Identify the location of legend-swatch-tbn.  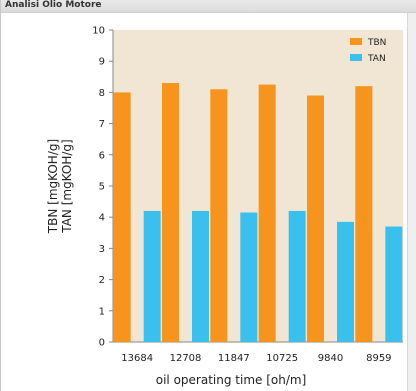
(356, 41).